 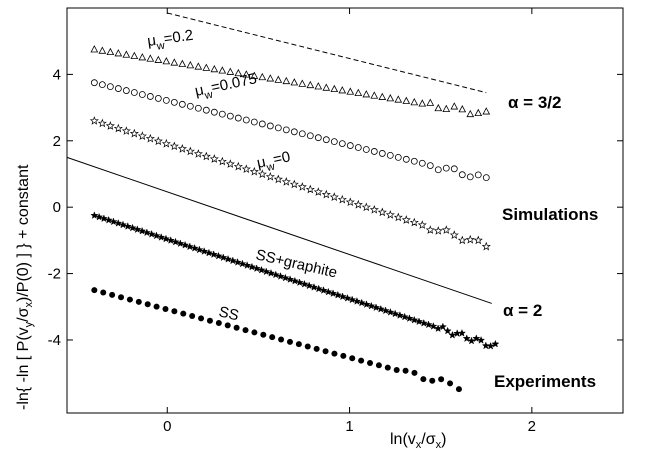 What do you see at coordinates (349, 426) in the screenshot?
I see `x-tick-label: 1` at bounding box center [349, 426].